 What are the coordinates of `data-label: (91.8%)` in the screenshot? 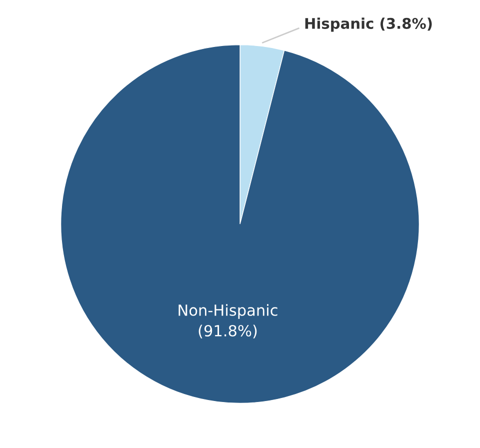 It's located at (227, 331).